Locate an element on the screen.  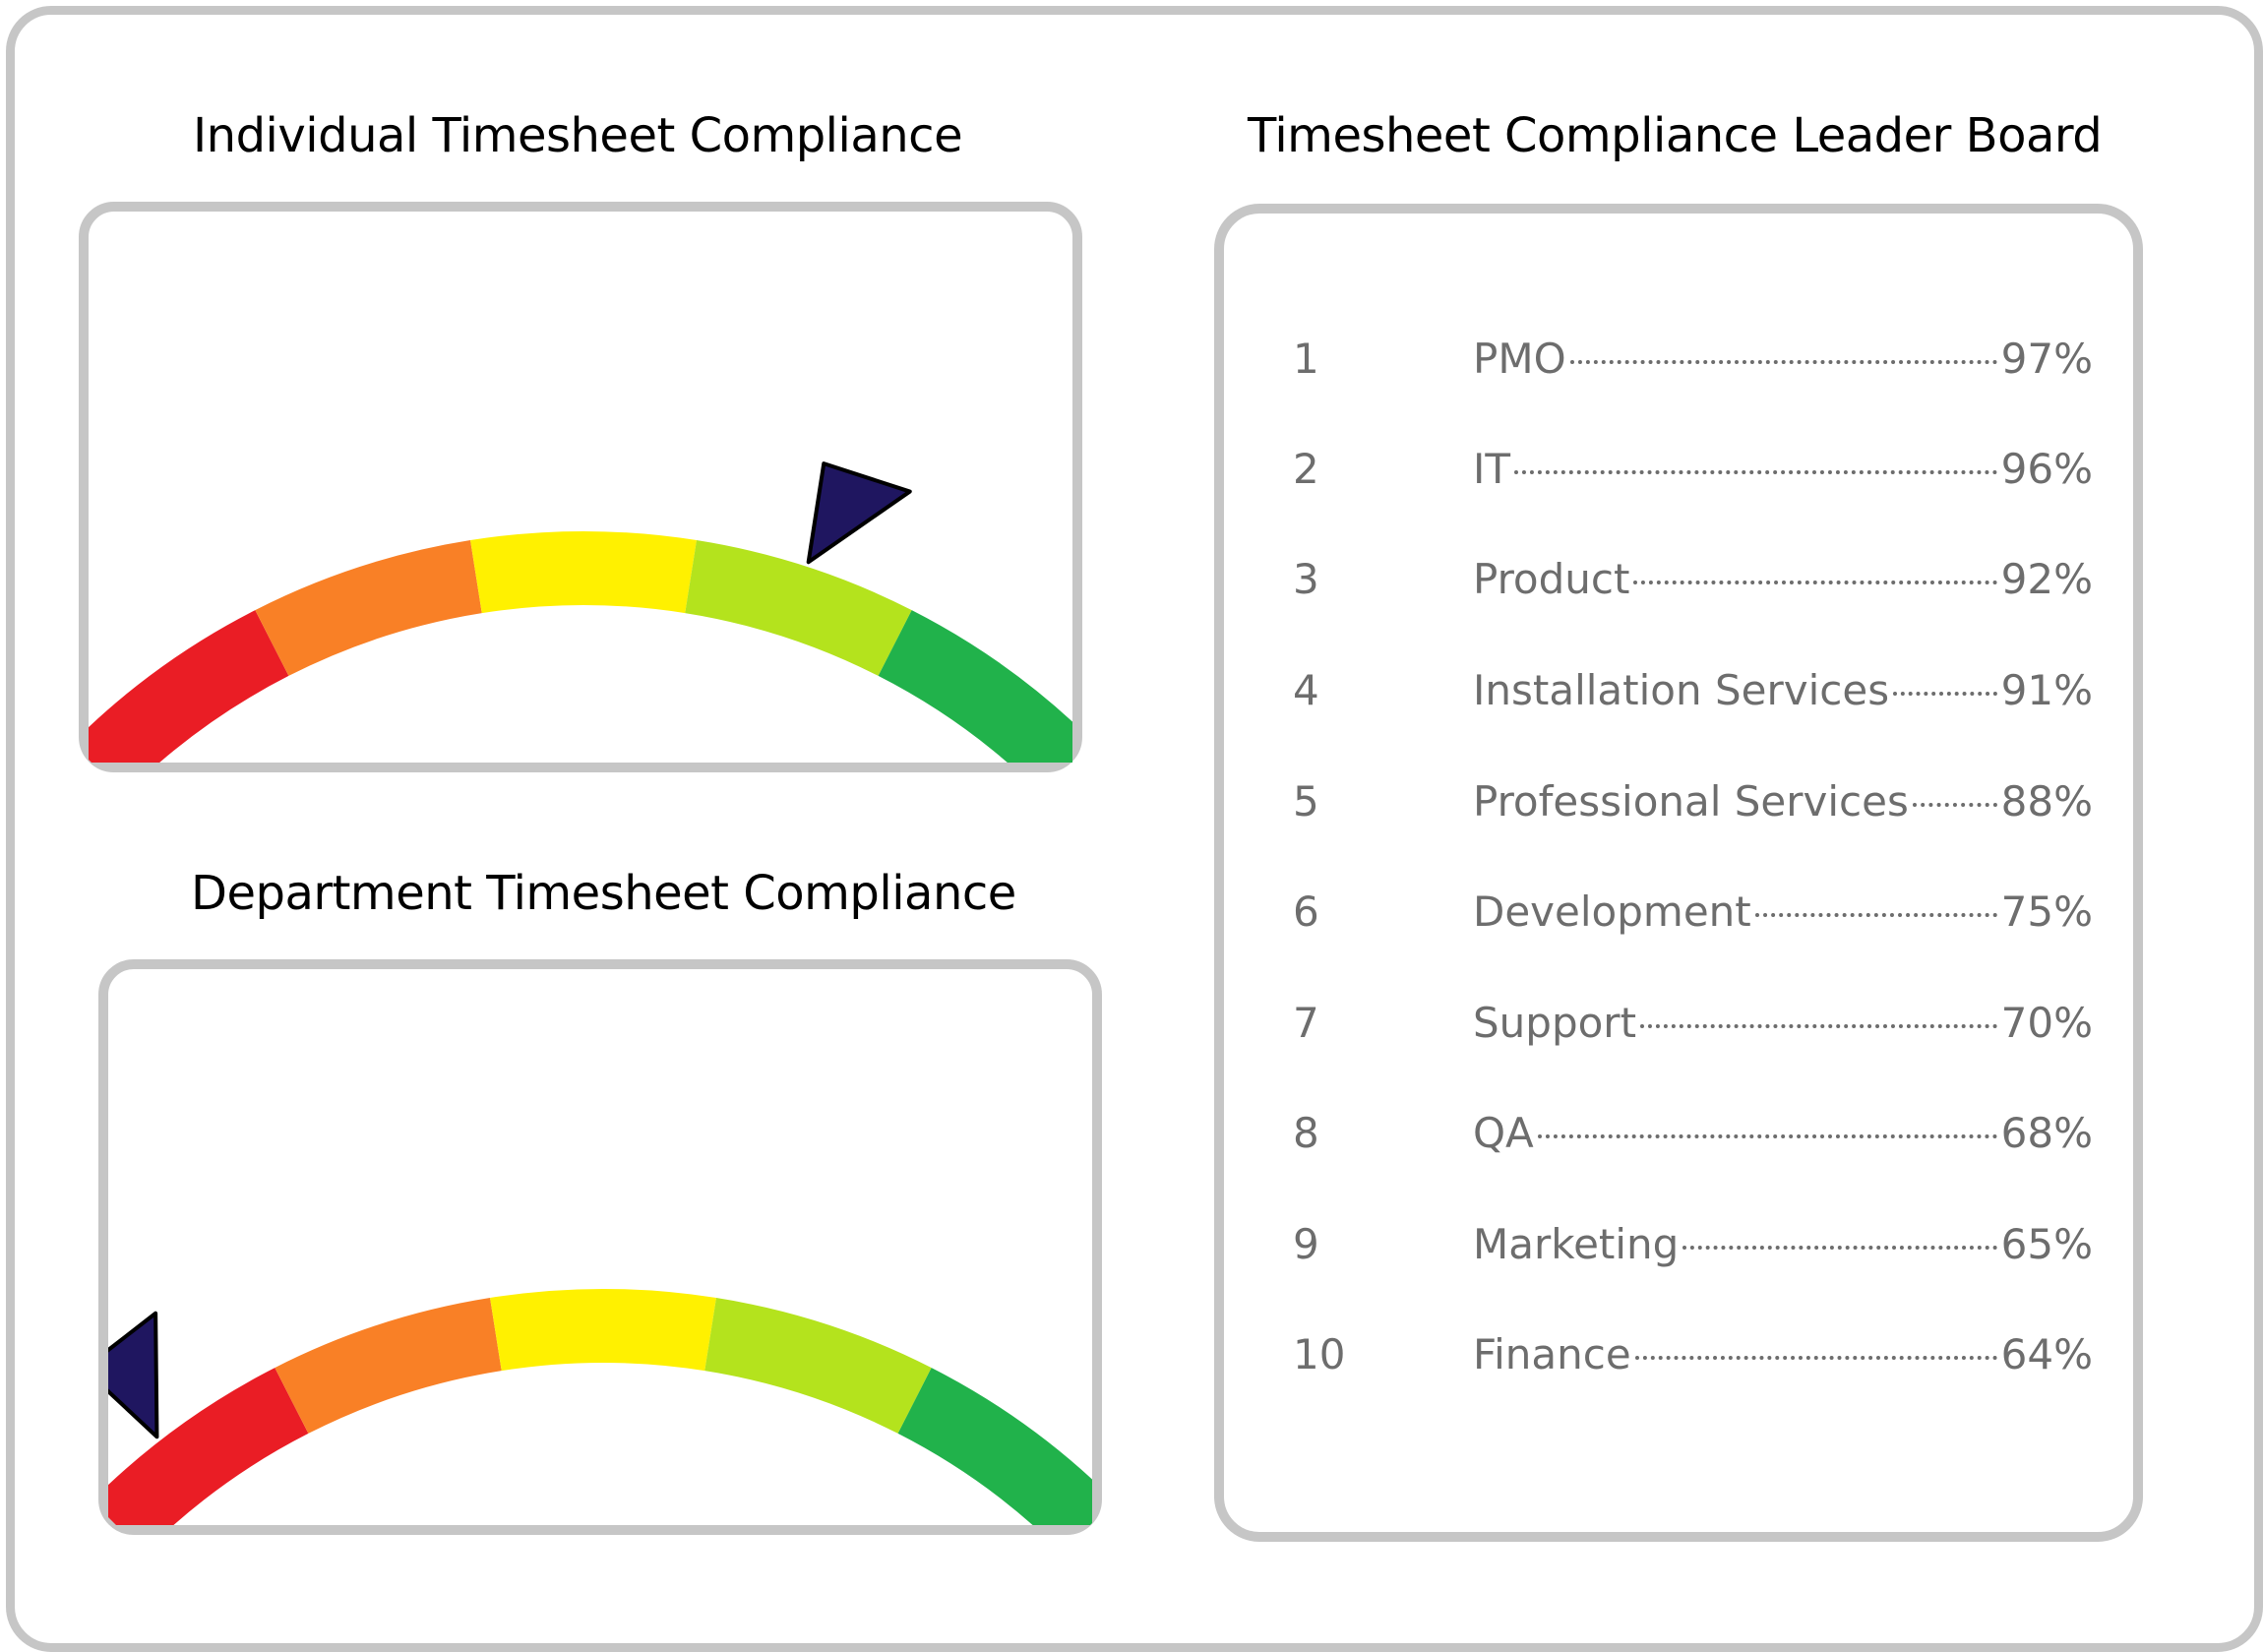
leader-department-name: Finance is located at coordinates (1552, 1354).